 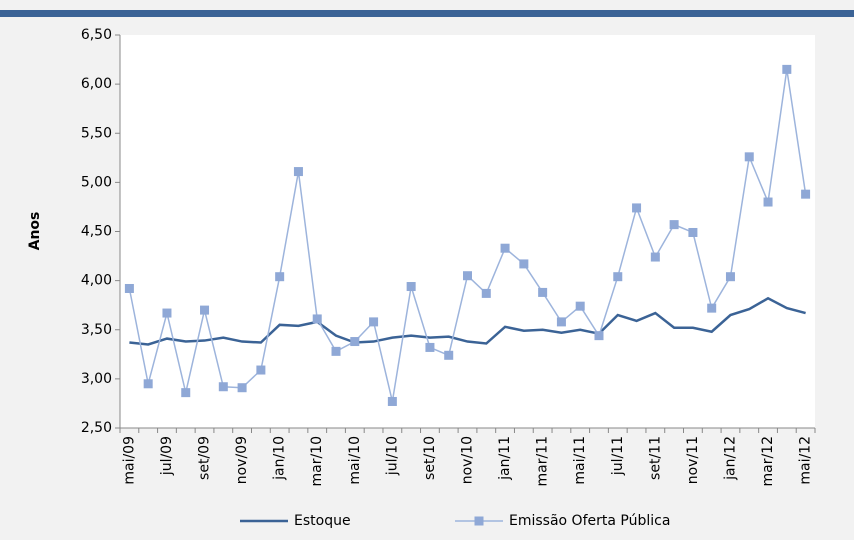 I want to click on legend-label: Emissão Oferta Pública, so click(x=589, y=521).